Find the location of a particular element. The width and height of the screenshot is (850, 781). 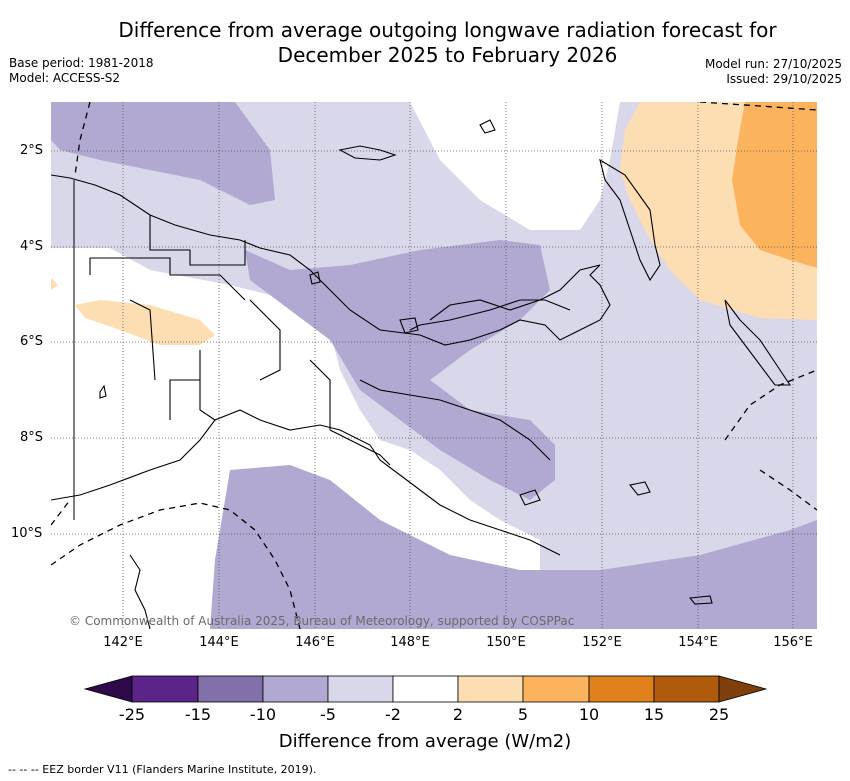

negative-anomaly-central is located at coordinates (400, 370).